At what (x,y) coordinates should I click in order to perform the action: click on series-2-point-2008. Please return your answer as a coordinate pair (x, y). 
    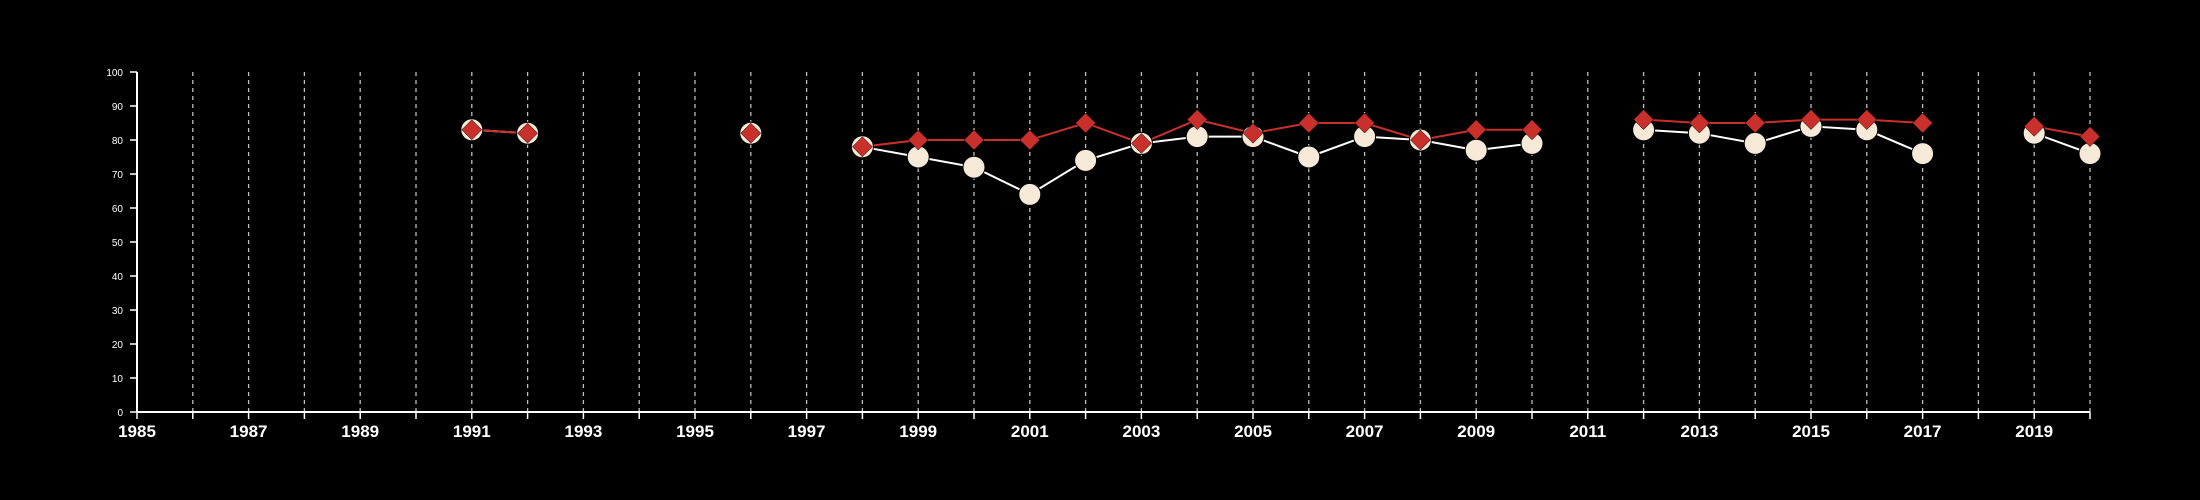
    Looking at the image, I should click on (1420, 140).